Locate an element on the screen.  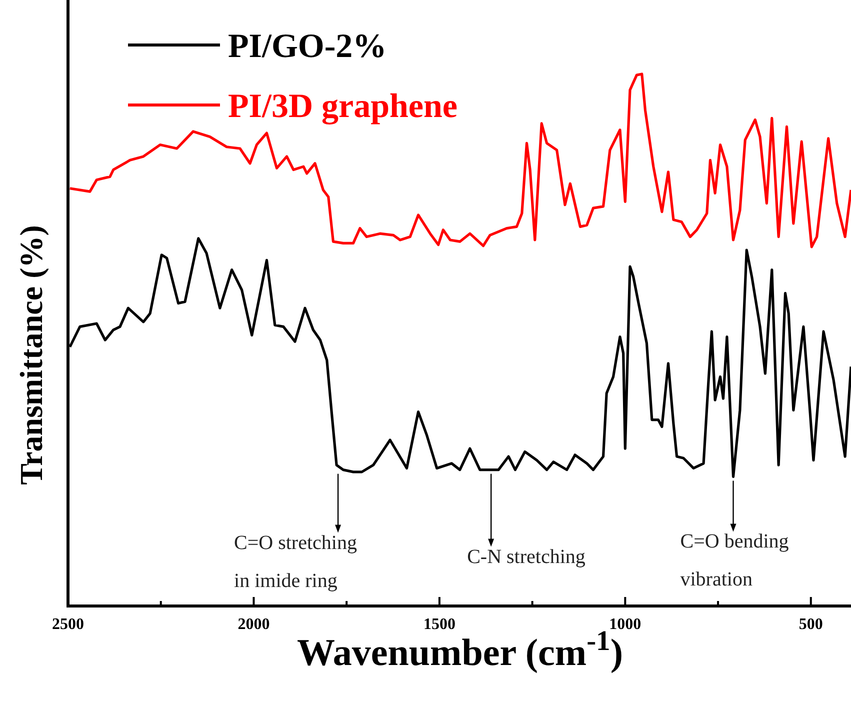
legend-label: PI/GO-2% is located at coordinates (307, 46).